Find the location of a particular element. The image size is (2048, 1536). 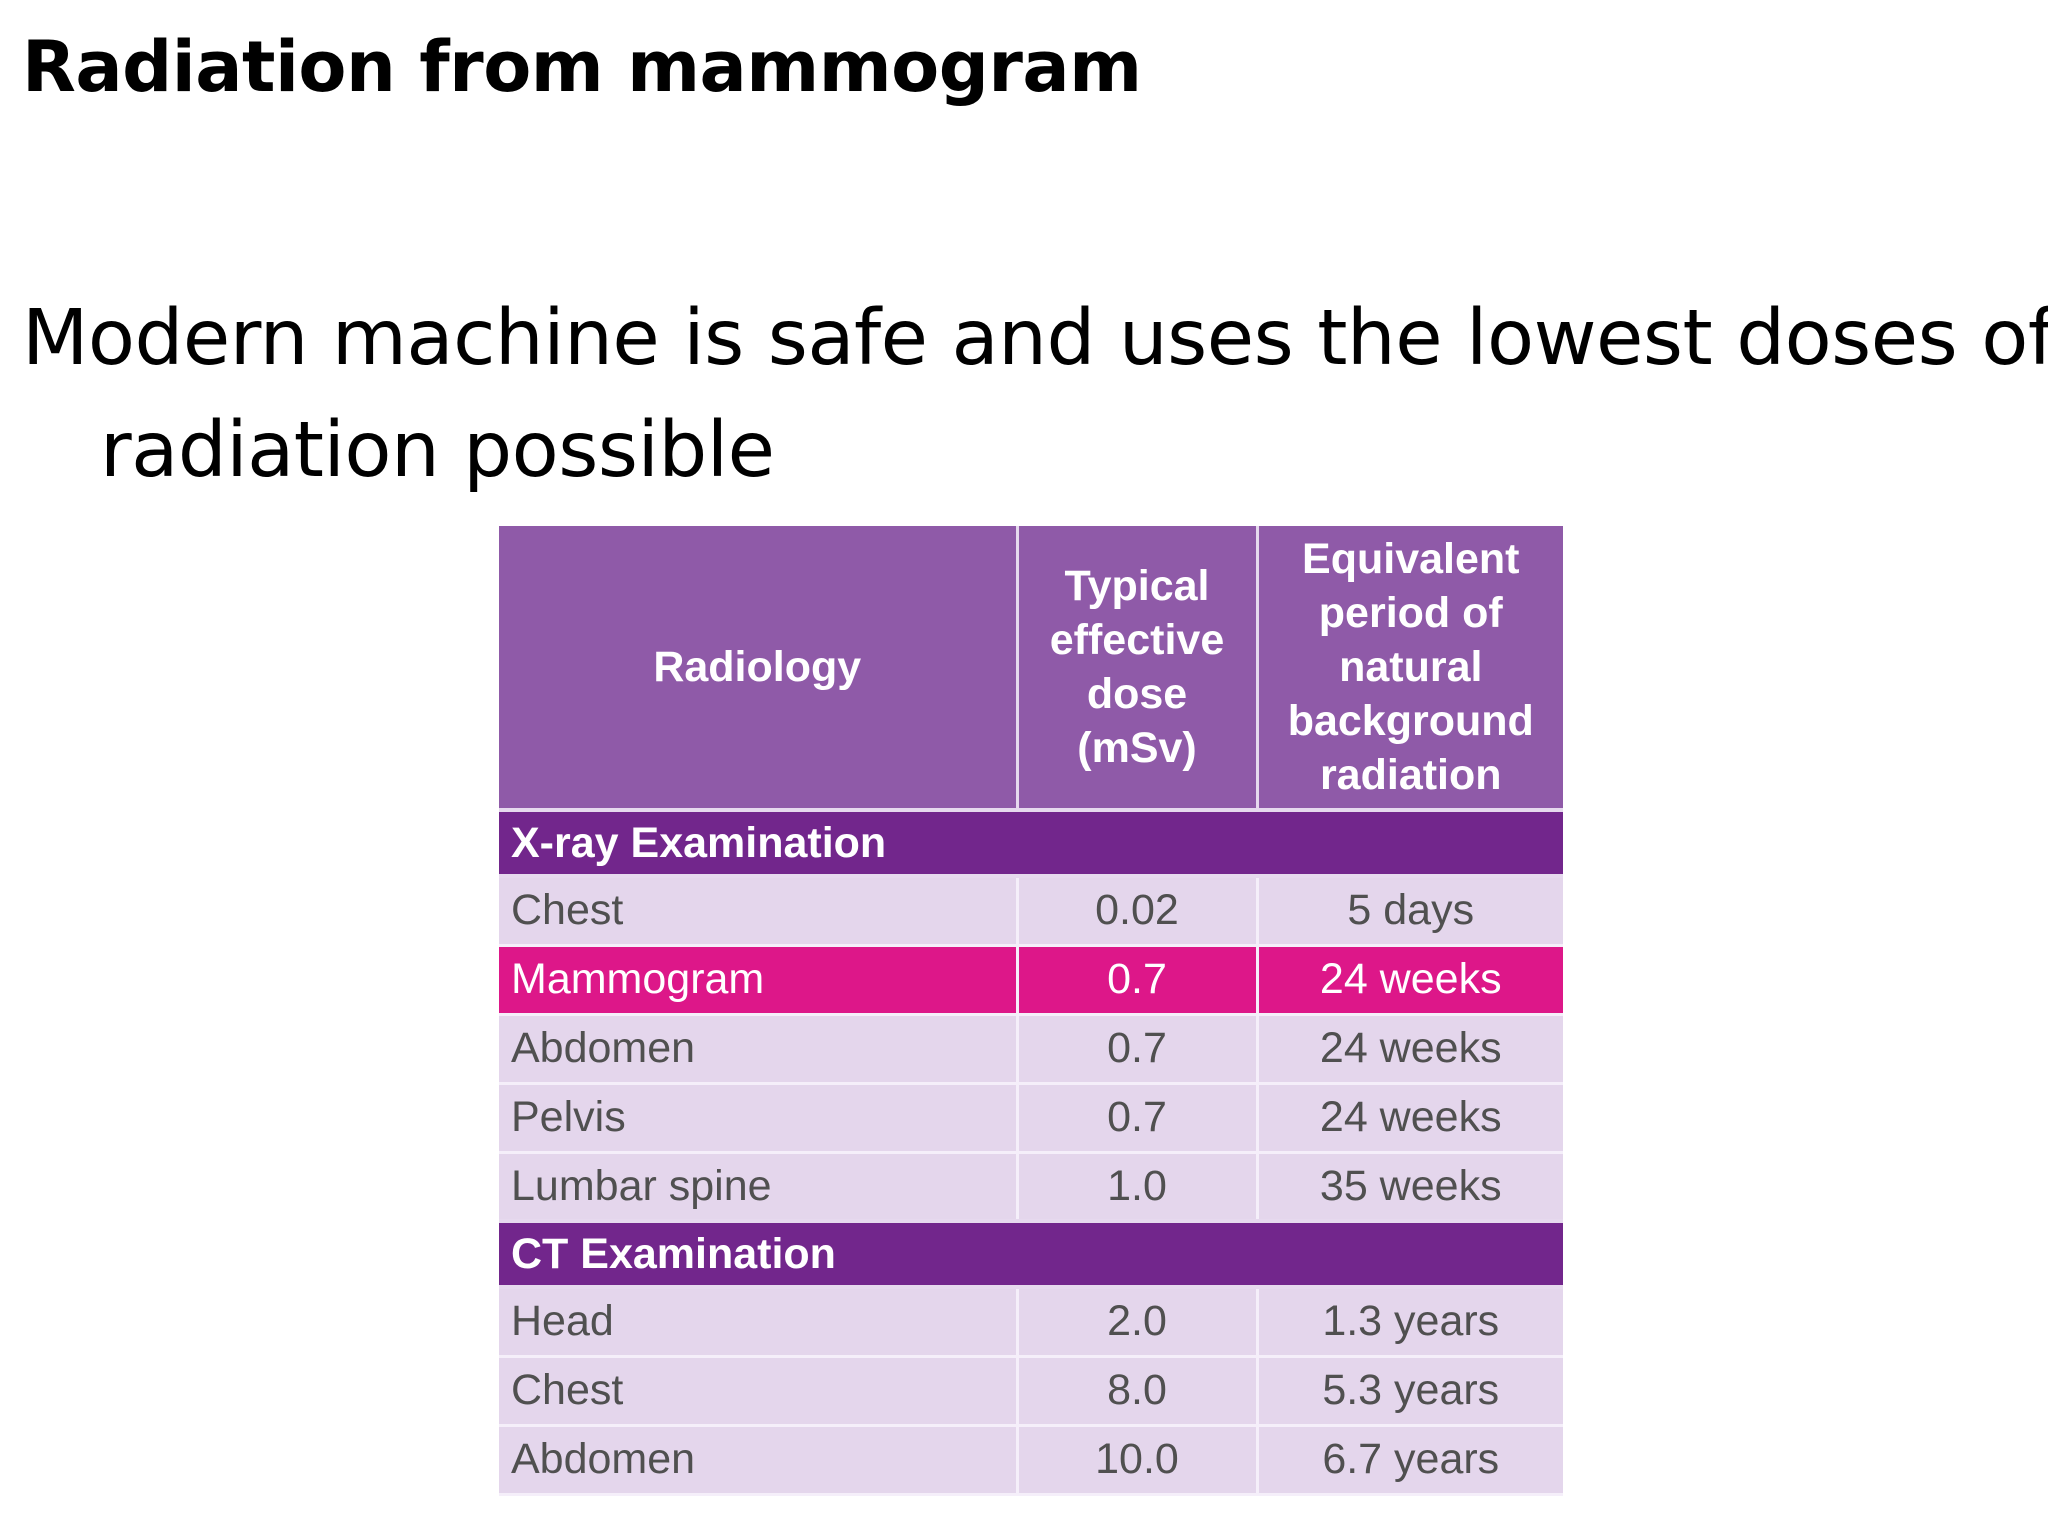

exam-name: Head is located at coordinates (759, 1322).